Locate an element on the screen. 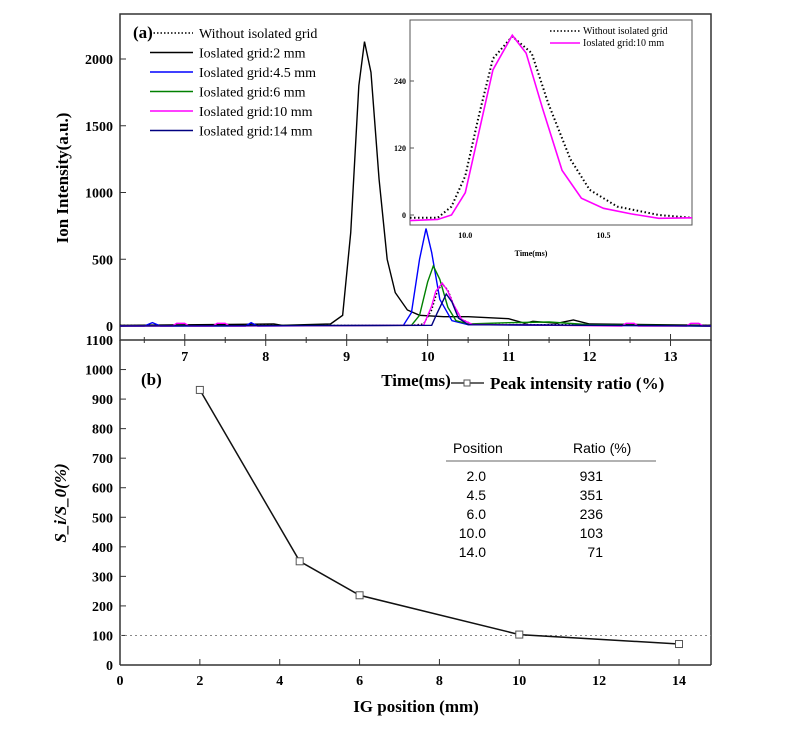  y-tick-label-b: 1100 is located at coordinates (99, 341).